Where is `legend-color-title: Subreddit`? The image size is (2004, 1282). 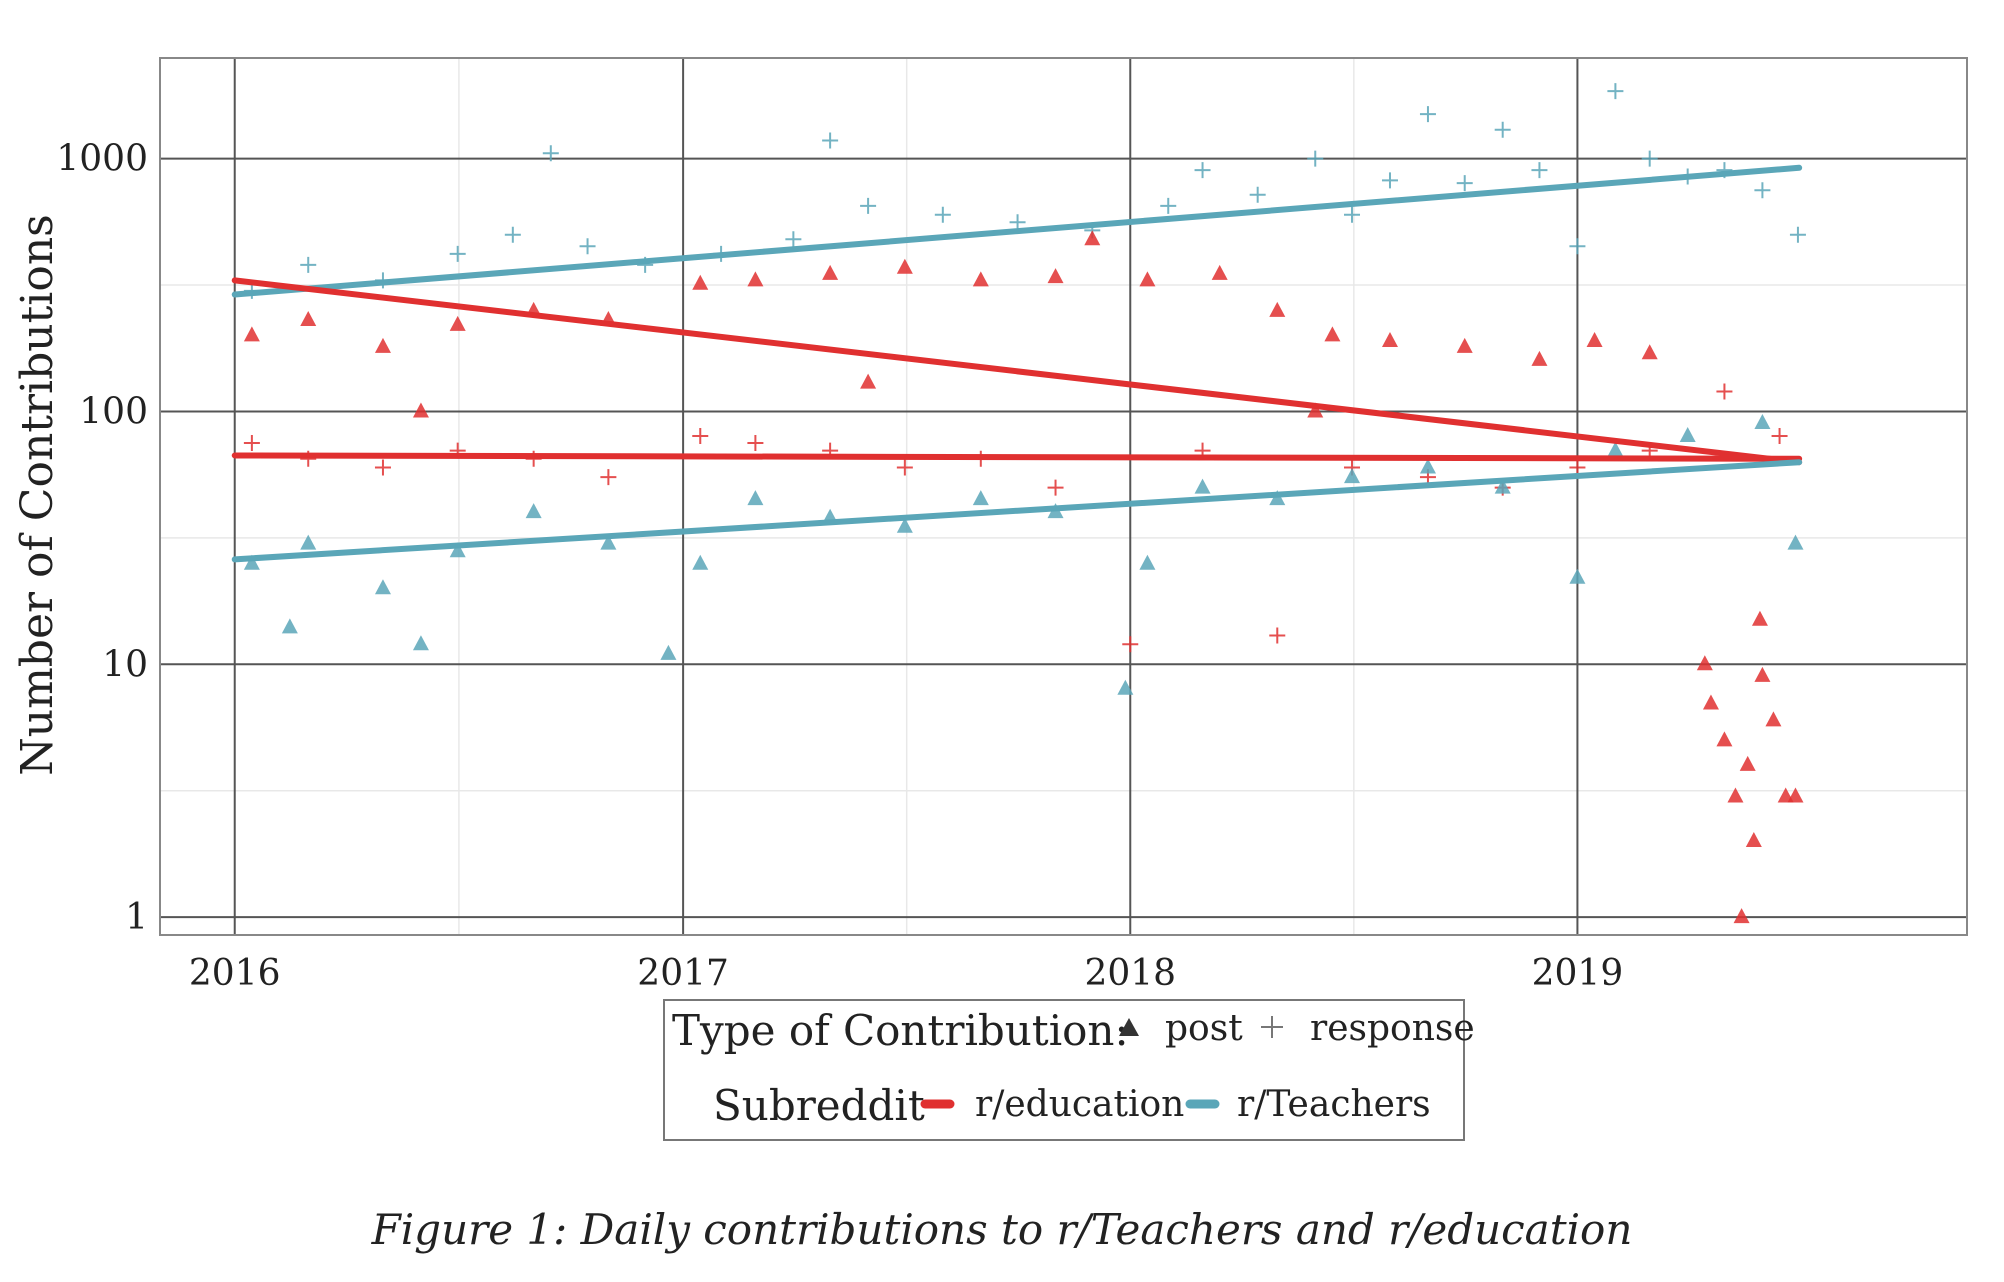 legend-color-title: Subreddit is located at coordinates (819, 1105).